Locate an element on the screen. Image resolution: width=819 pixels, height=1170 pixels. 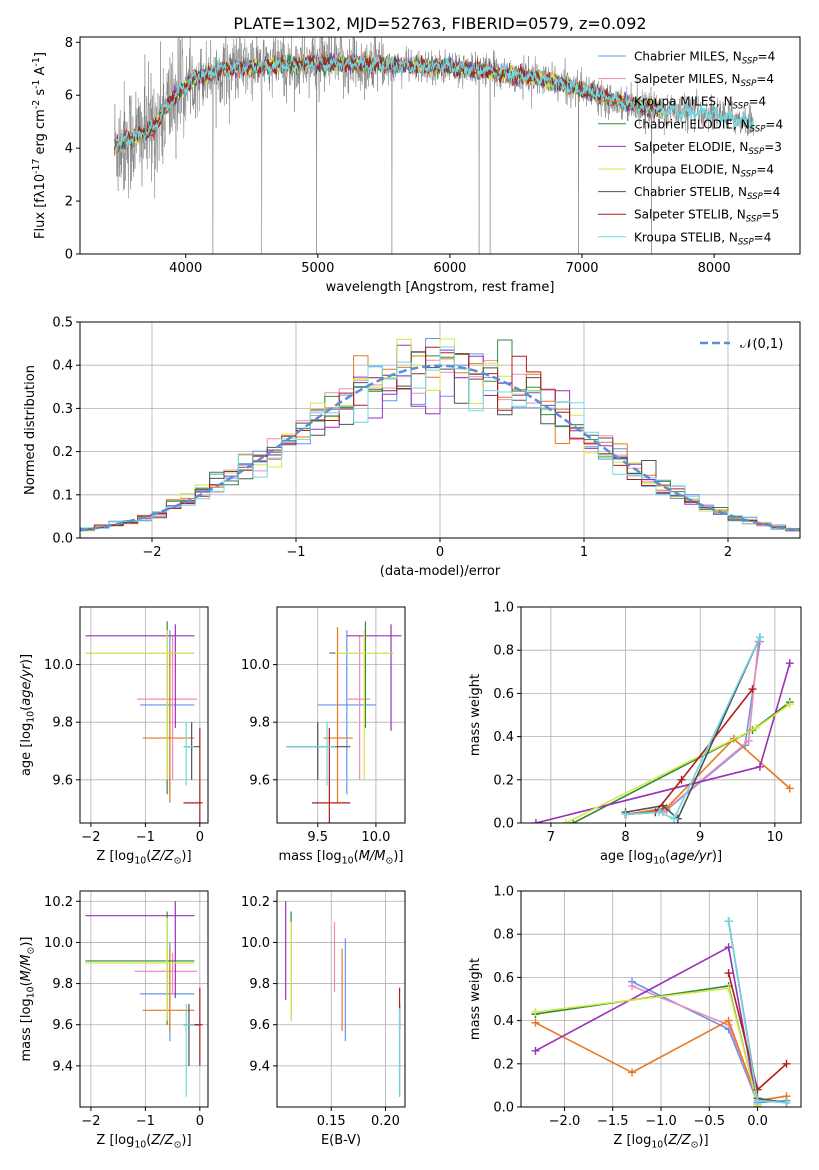
point-chabrier-elodie is located at coordinates (140, 708).